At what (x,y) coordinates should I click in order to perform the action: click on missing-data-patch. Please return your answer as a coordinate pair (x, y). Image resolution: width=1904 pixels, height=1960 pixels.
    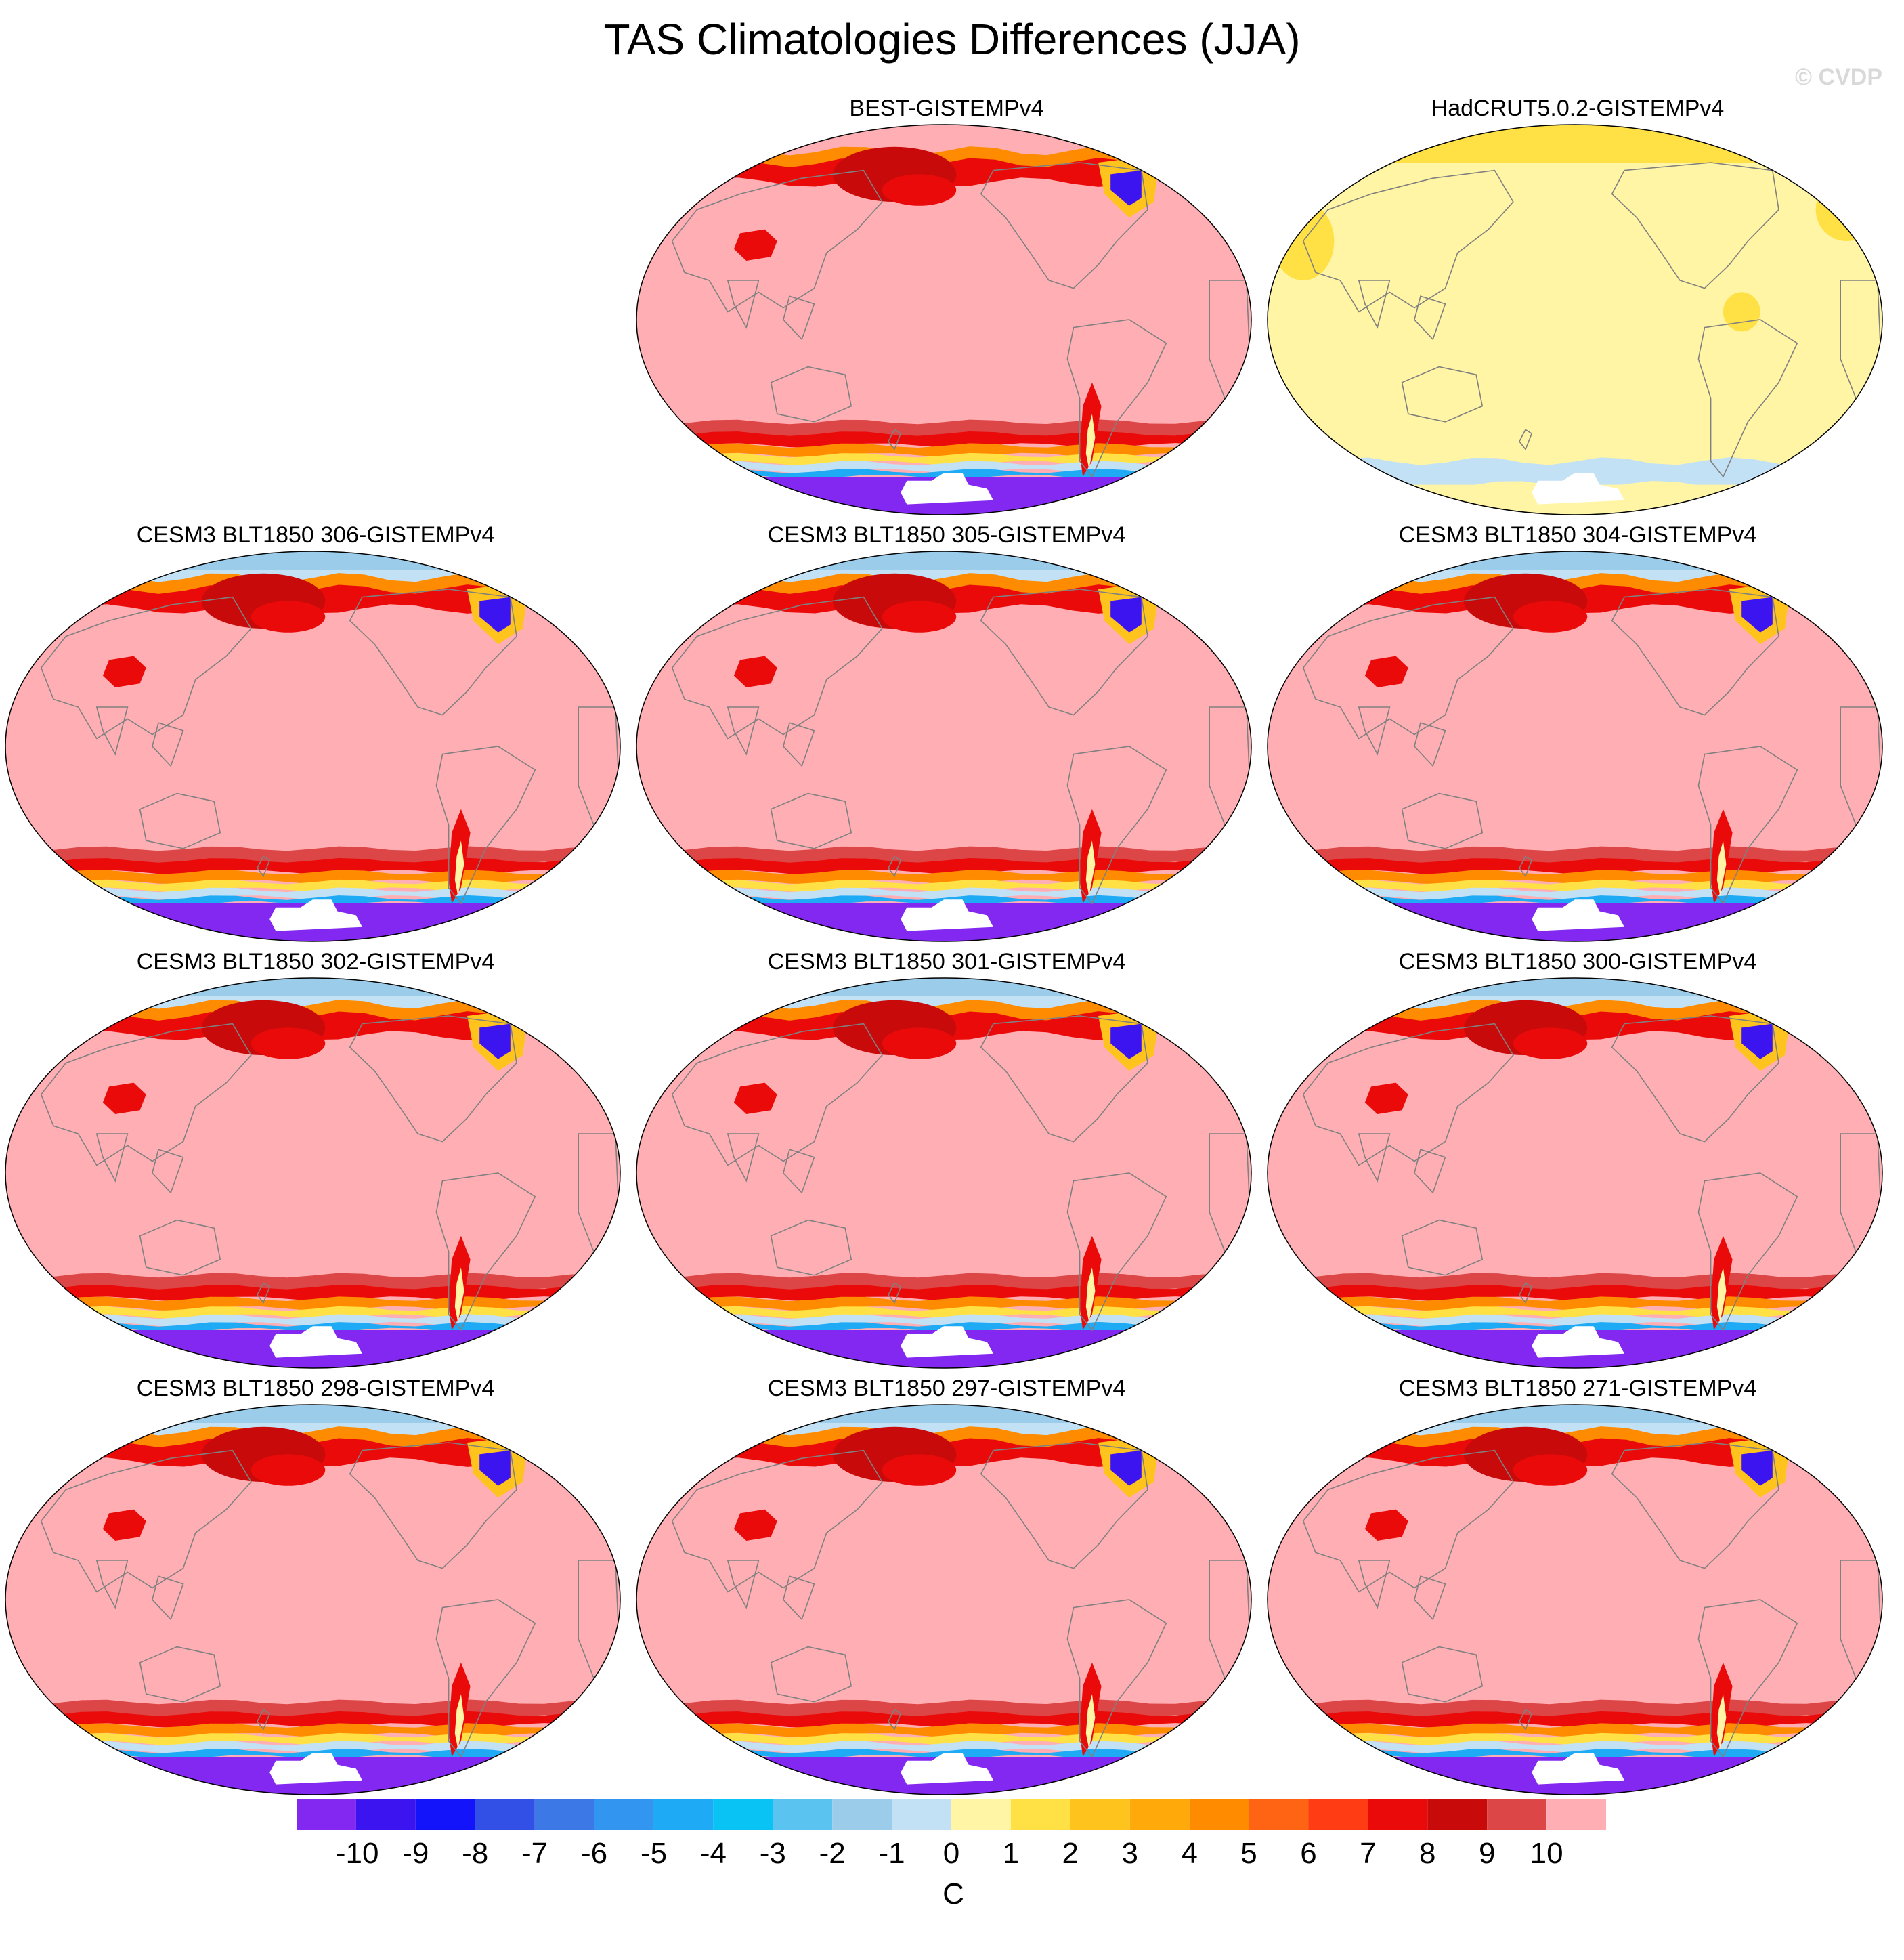
    Looking at the image, I should click on (1578, 915).